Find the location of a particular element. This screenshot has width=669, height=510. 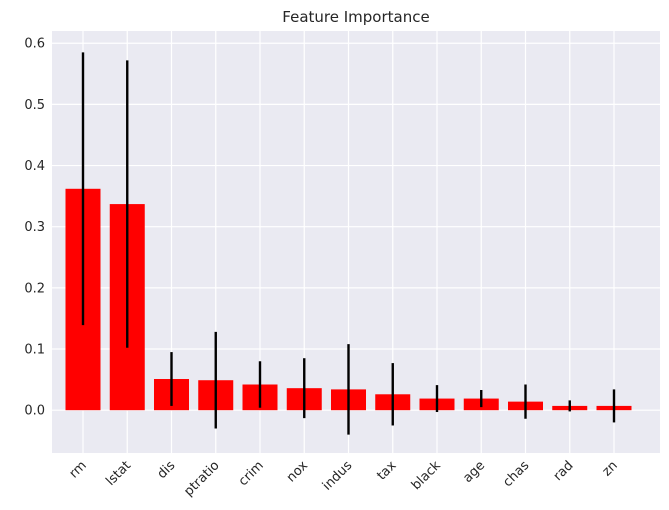

x-tick-label-age: age is located at coordinates (474, 472).